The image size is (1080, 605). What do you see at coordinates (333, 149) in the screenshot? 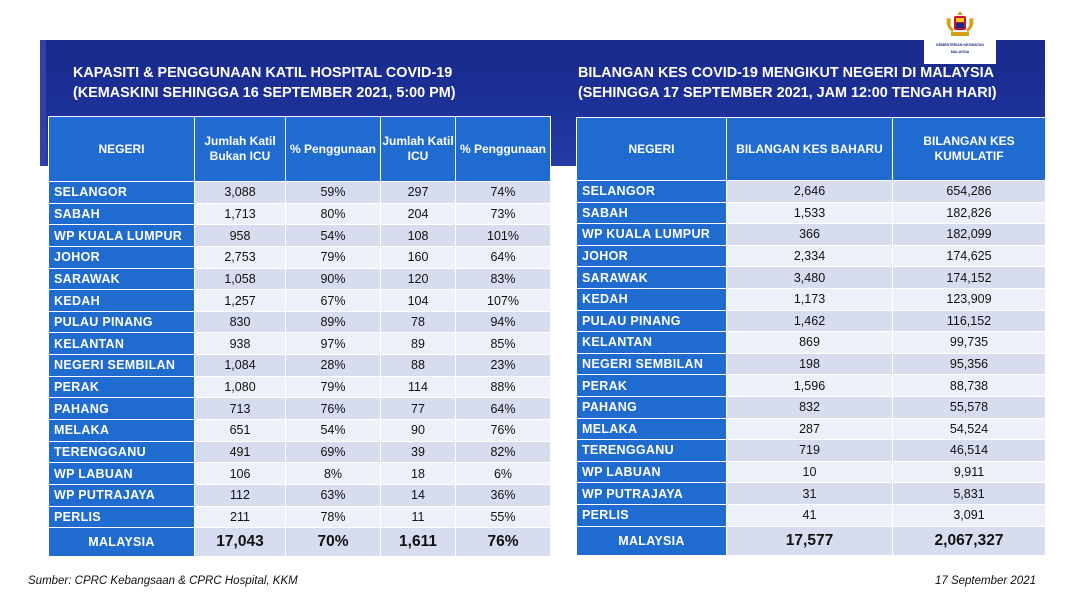
I see `column-header: % Penggunaan` at bounding box center [333, 149].